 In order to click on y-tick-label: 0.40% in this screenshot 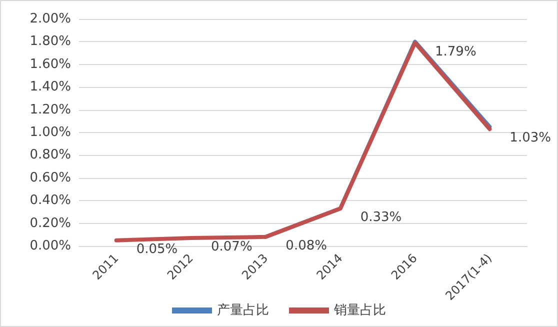, I will do `click(50, 200)`.